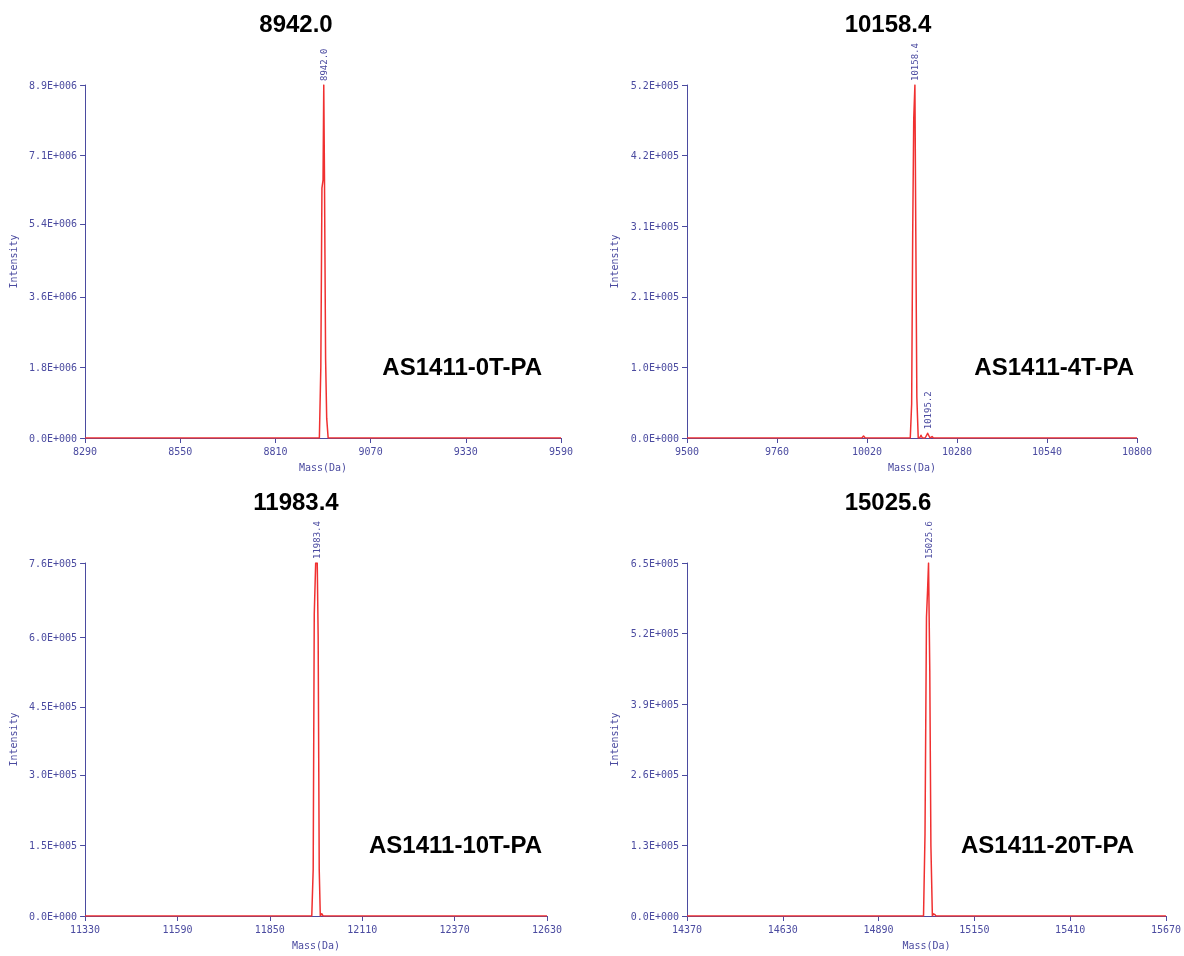 The height and width of the screenshot is (956, 1184). Describe the element at coordinates (454, 929) in the screenshot. I see `x-tick-label: 12370` at that location.